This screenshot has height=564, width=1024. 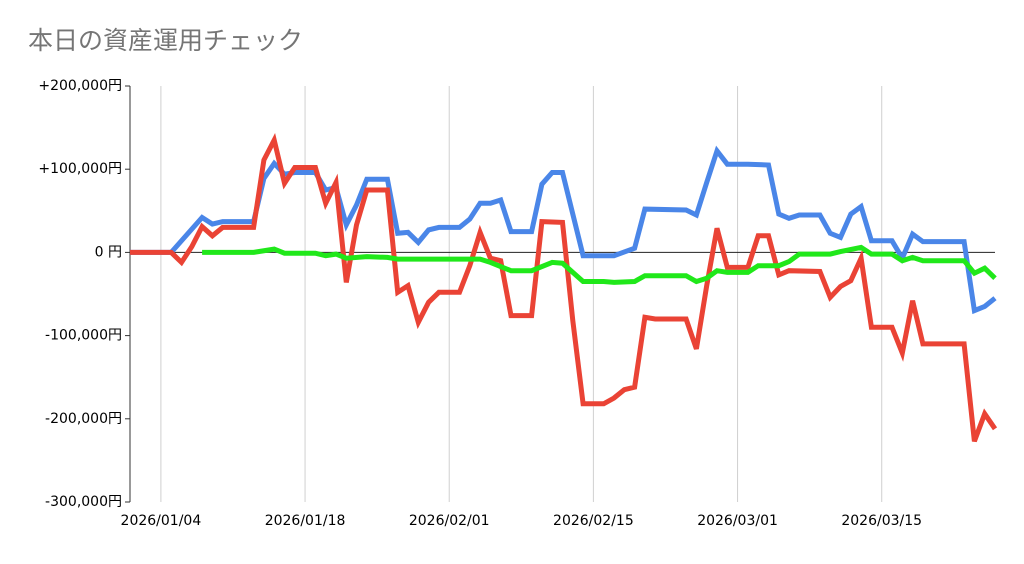 What do you see at coordinates (80, 169) in the screenshot?
I see `y-tick-label: +100,000円` at bounding box center [80, 169].